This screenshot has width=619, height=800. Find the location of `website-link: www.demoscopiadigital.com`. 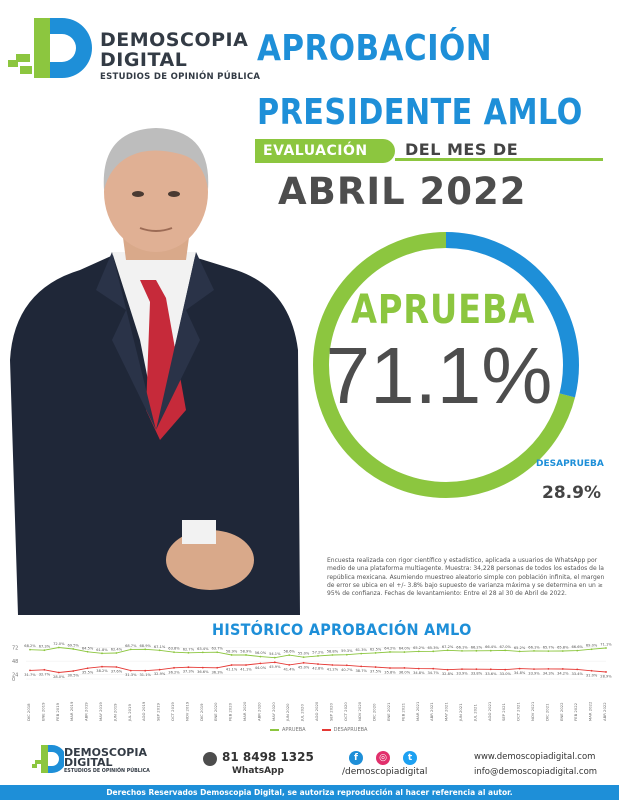

website-link: www.demoscopiadigital.com is located at coordinates (535, 757).